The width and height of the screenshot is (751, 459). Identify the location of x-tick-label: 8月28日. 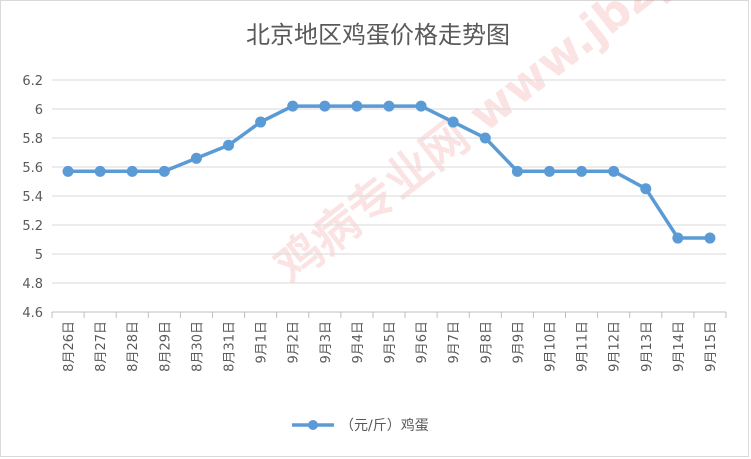
(133, 346).